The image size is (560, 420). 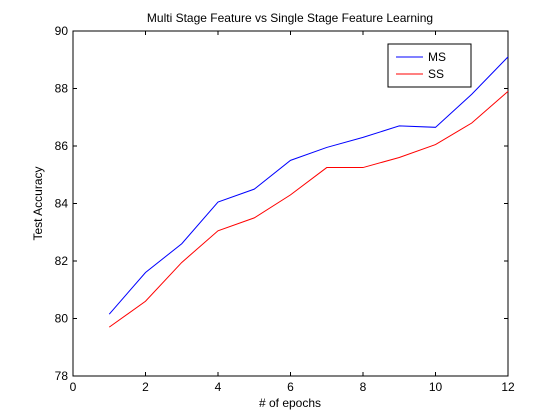 I want to click on x-tick-label: 2, so click(x=145, y=387).